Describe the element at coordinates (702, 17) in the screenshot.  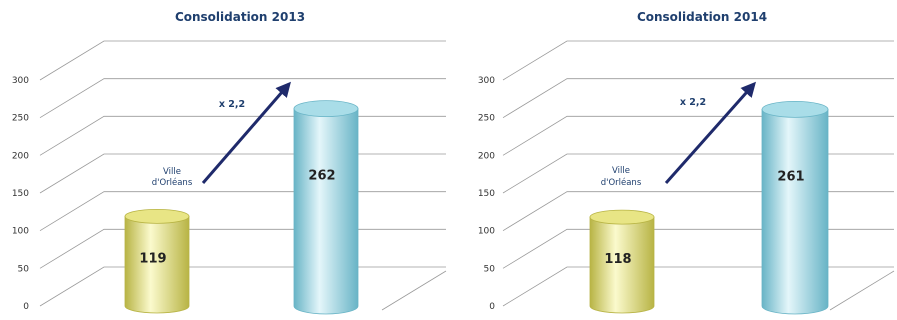
I see `chart-title: Consolidation 2014` at that location.